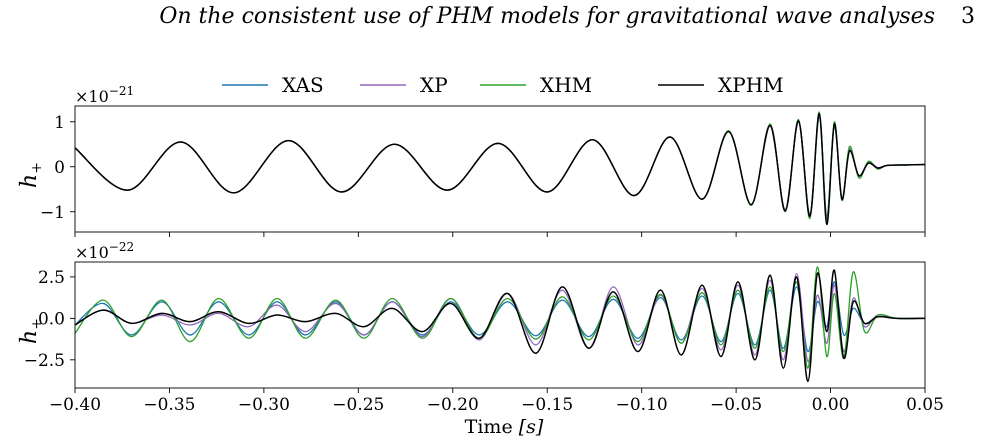 The height and width of the screenshot is (444, 985). Describe the element at coordinates (453, 405) in the screenshot. I see `x-tick-label: −0.20` at that location.